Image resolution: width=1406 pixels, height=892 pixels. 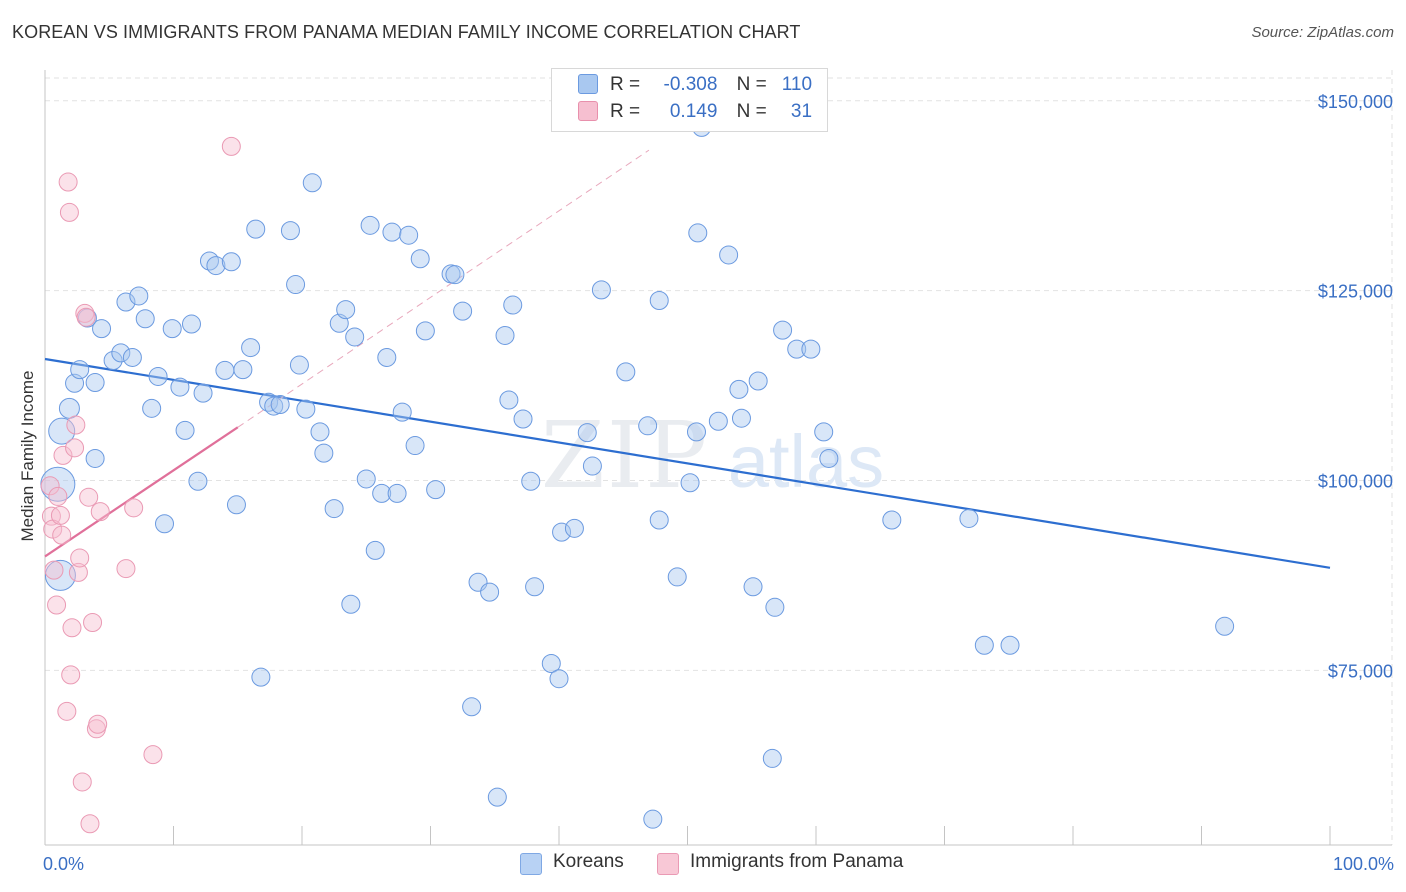 What do you see at coordinates (1360, 671) in the screenshot?
I see `y-tick-label: $75,000` at bounding box center [1360, 671].